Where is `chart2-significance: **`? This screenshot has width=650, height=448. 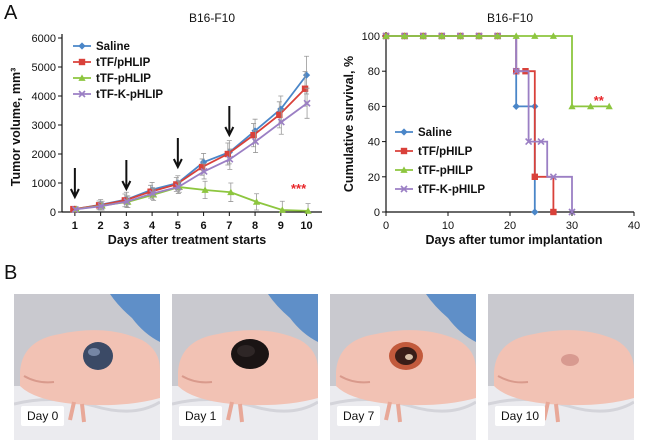 chart2-significance: ** is located at coordinates (599, 100).